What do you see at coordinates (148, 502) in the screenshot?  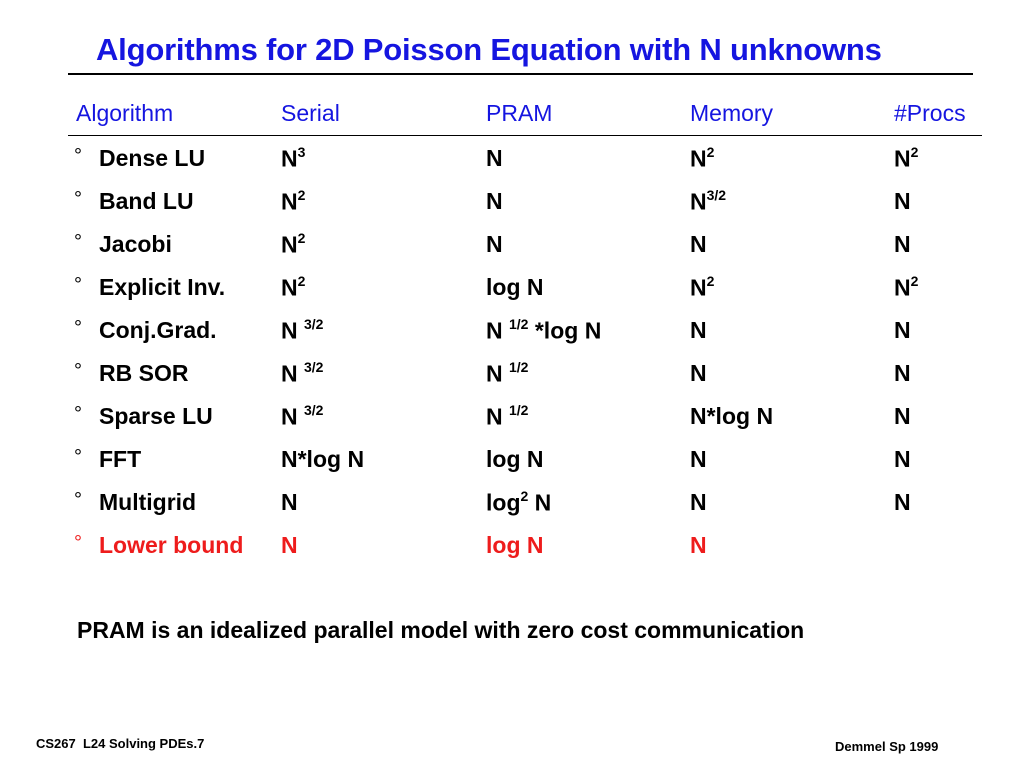 I see `cell-algorithm: Multigrid` at bounding box center [148, 502].